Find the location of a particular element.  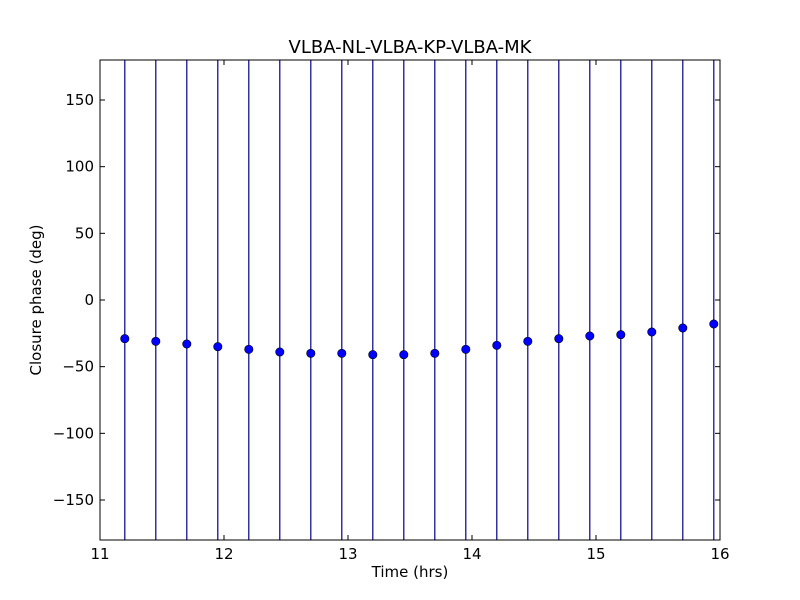

y-tick-label: 0 is located at coordinates (89, 300).